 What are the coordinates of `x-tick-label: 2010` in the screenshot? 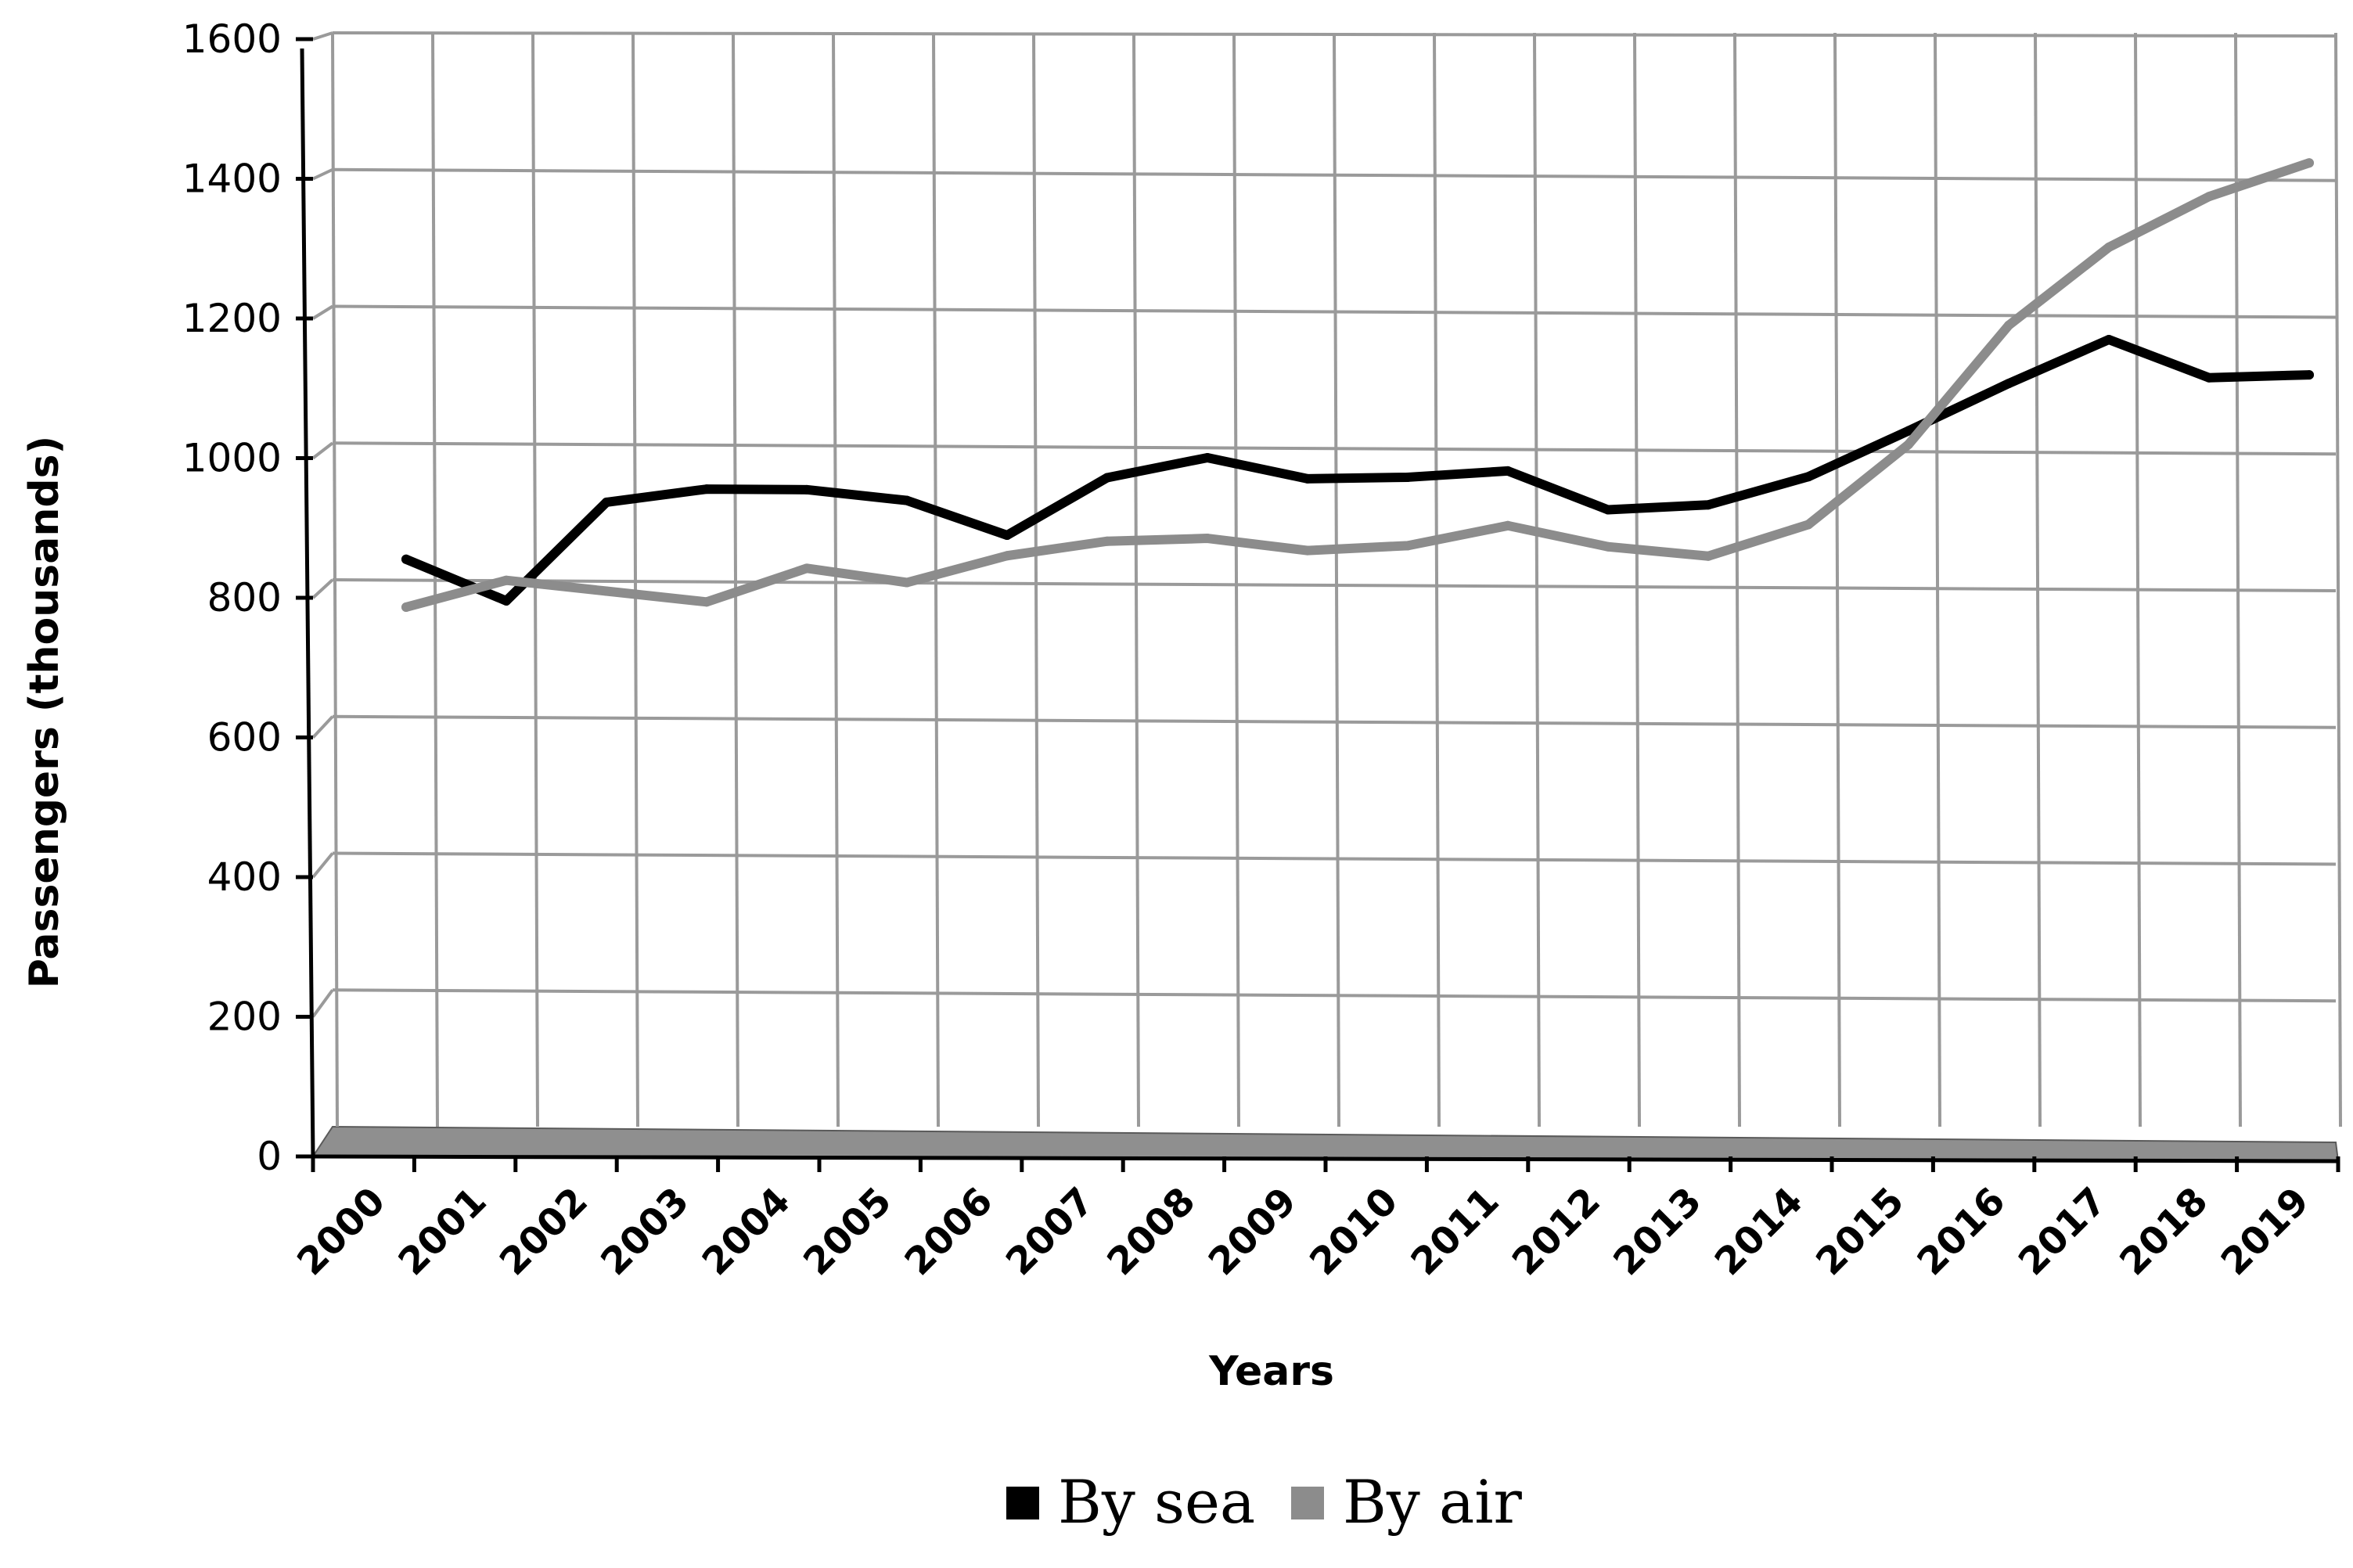 It's located at (1353, 1232).